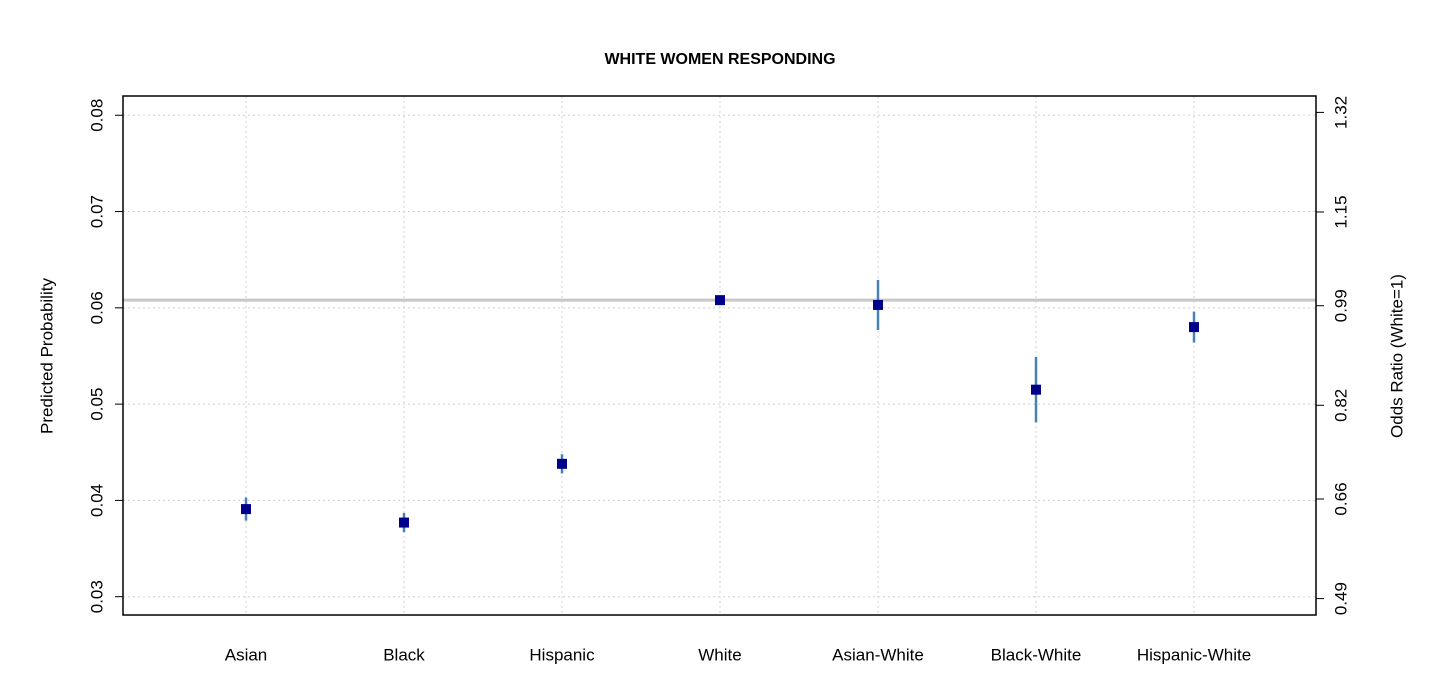  Describe the element at coordinates (1194, 654) in the screenshot. I see `x-tick-label: Hispanic-White` at that location.